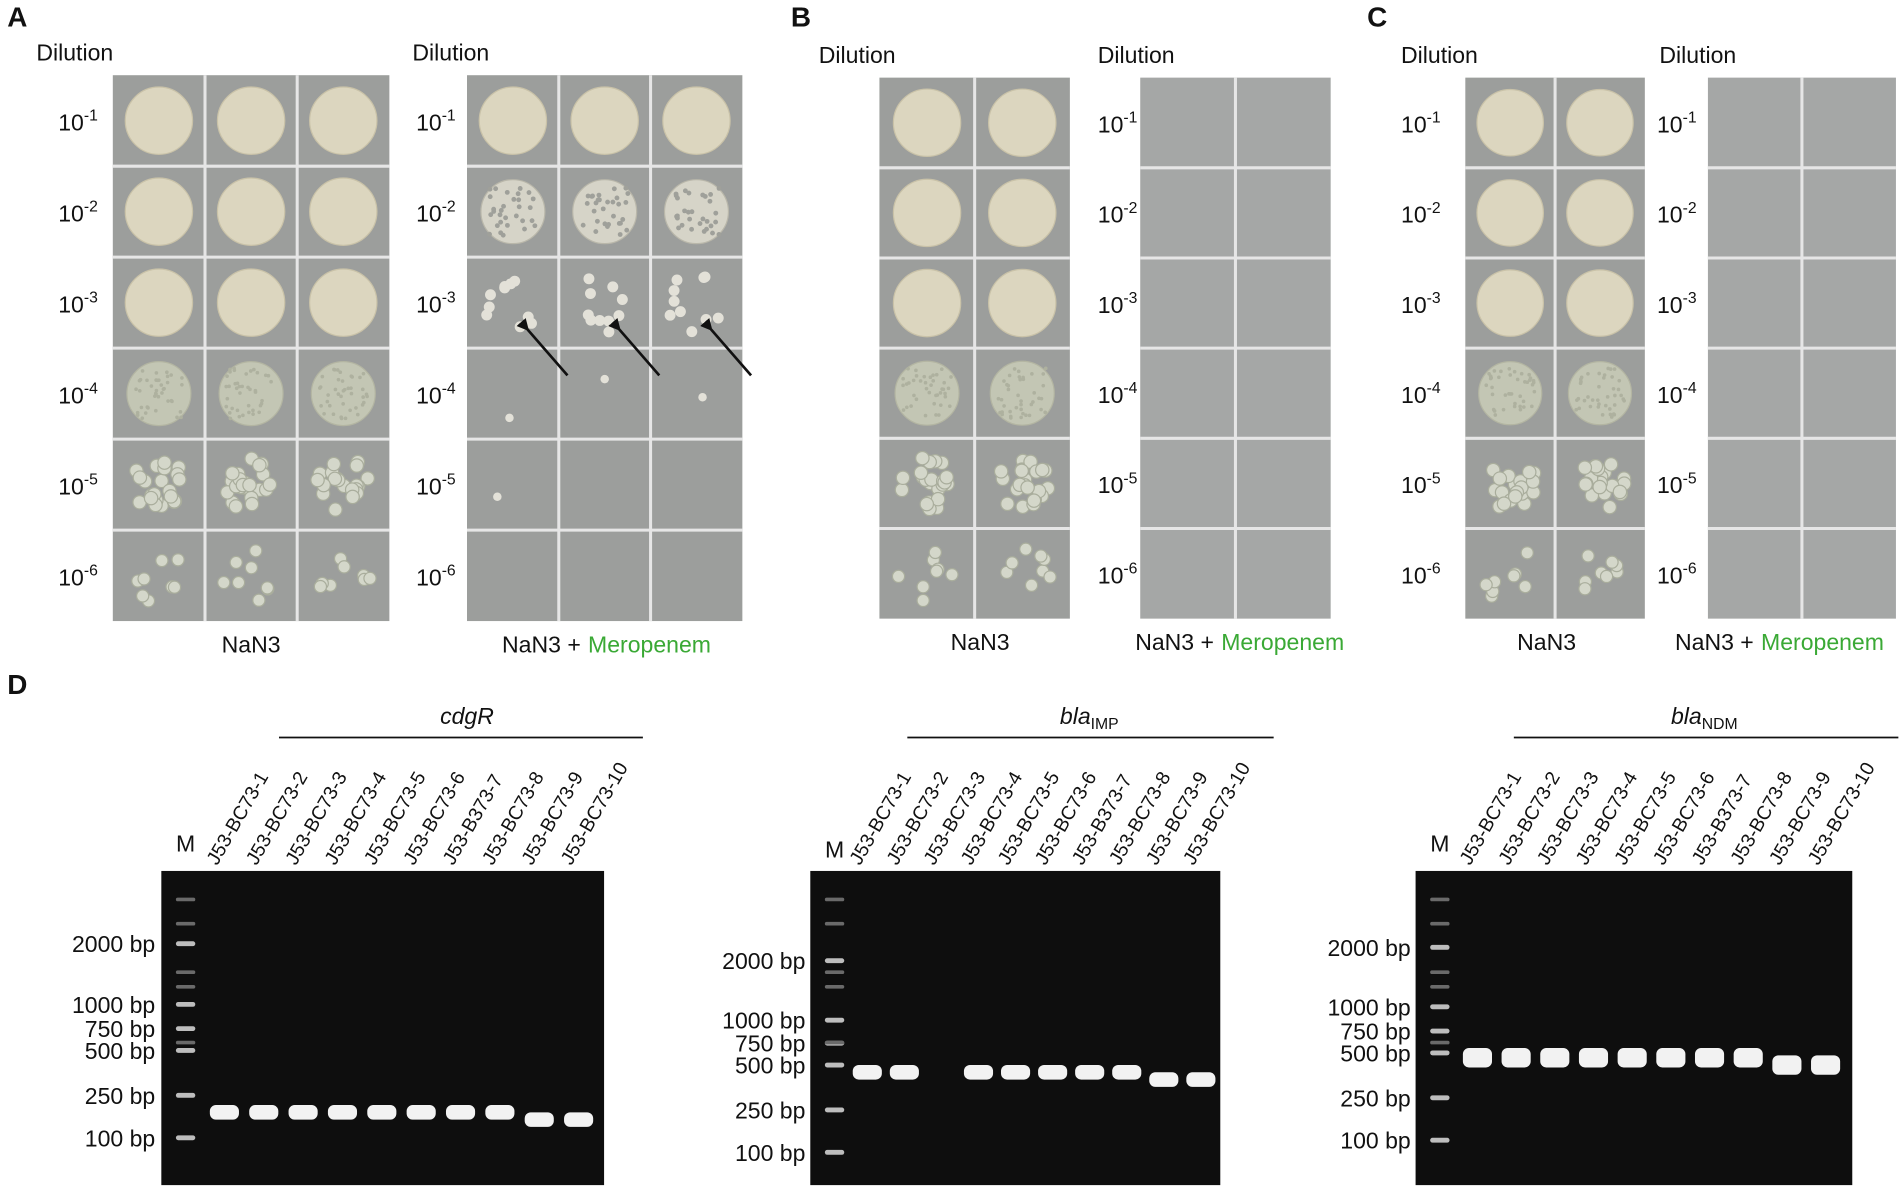 This screenshot has width=1902, height=1193. I want to click on dilution-label: 10-3, so click(1677, 304).